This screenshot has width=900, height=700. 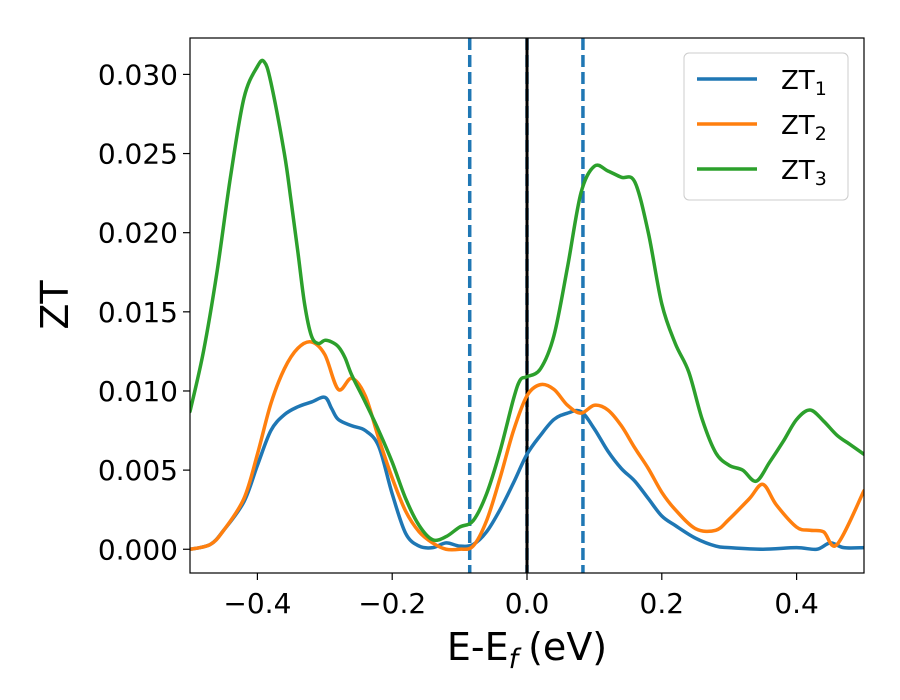 I want to click on legend-label-zt2-main: ZT, so click(x=798, y=126).